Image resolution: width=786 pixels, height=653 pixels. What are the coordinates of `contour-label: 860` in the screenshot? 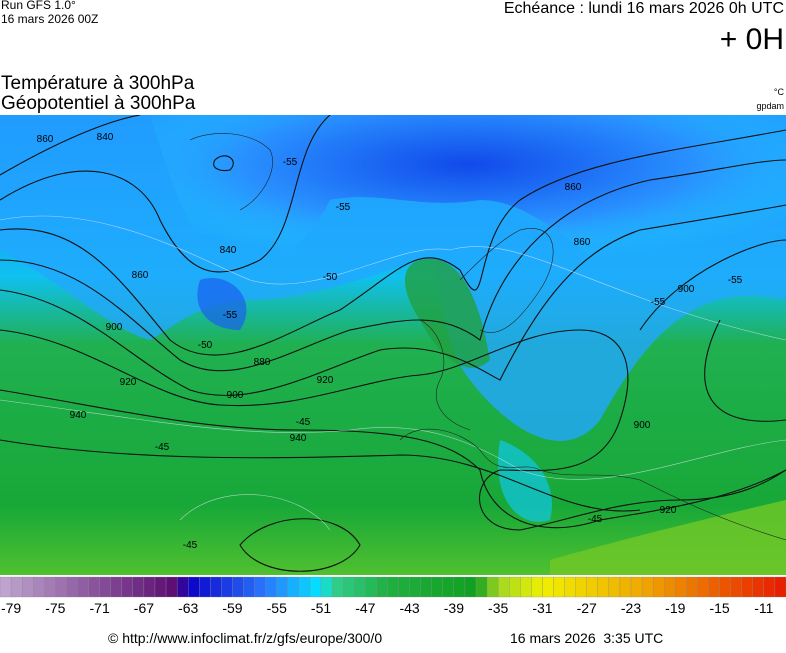 It's located at (582, 242).